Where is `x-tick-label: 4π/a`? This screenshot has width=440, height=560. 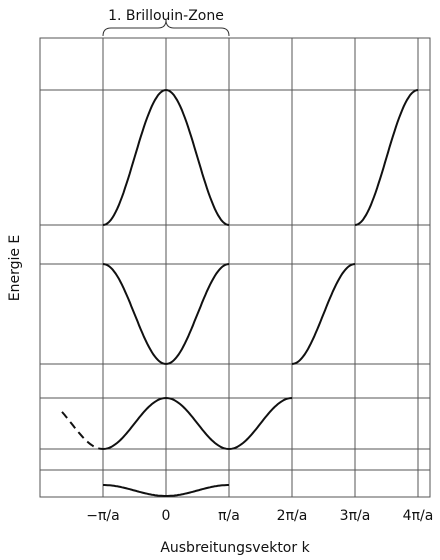
x-tick-label: 4π/a is located at coordinates (418, 516).